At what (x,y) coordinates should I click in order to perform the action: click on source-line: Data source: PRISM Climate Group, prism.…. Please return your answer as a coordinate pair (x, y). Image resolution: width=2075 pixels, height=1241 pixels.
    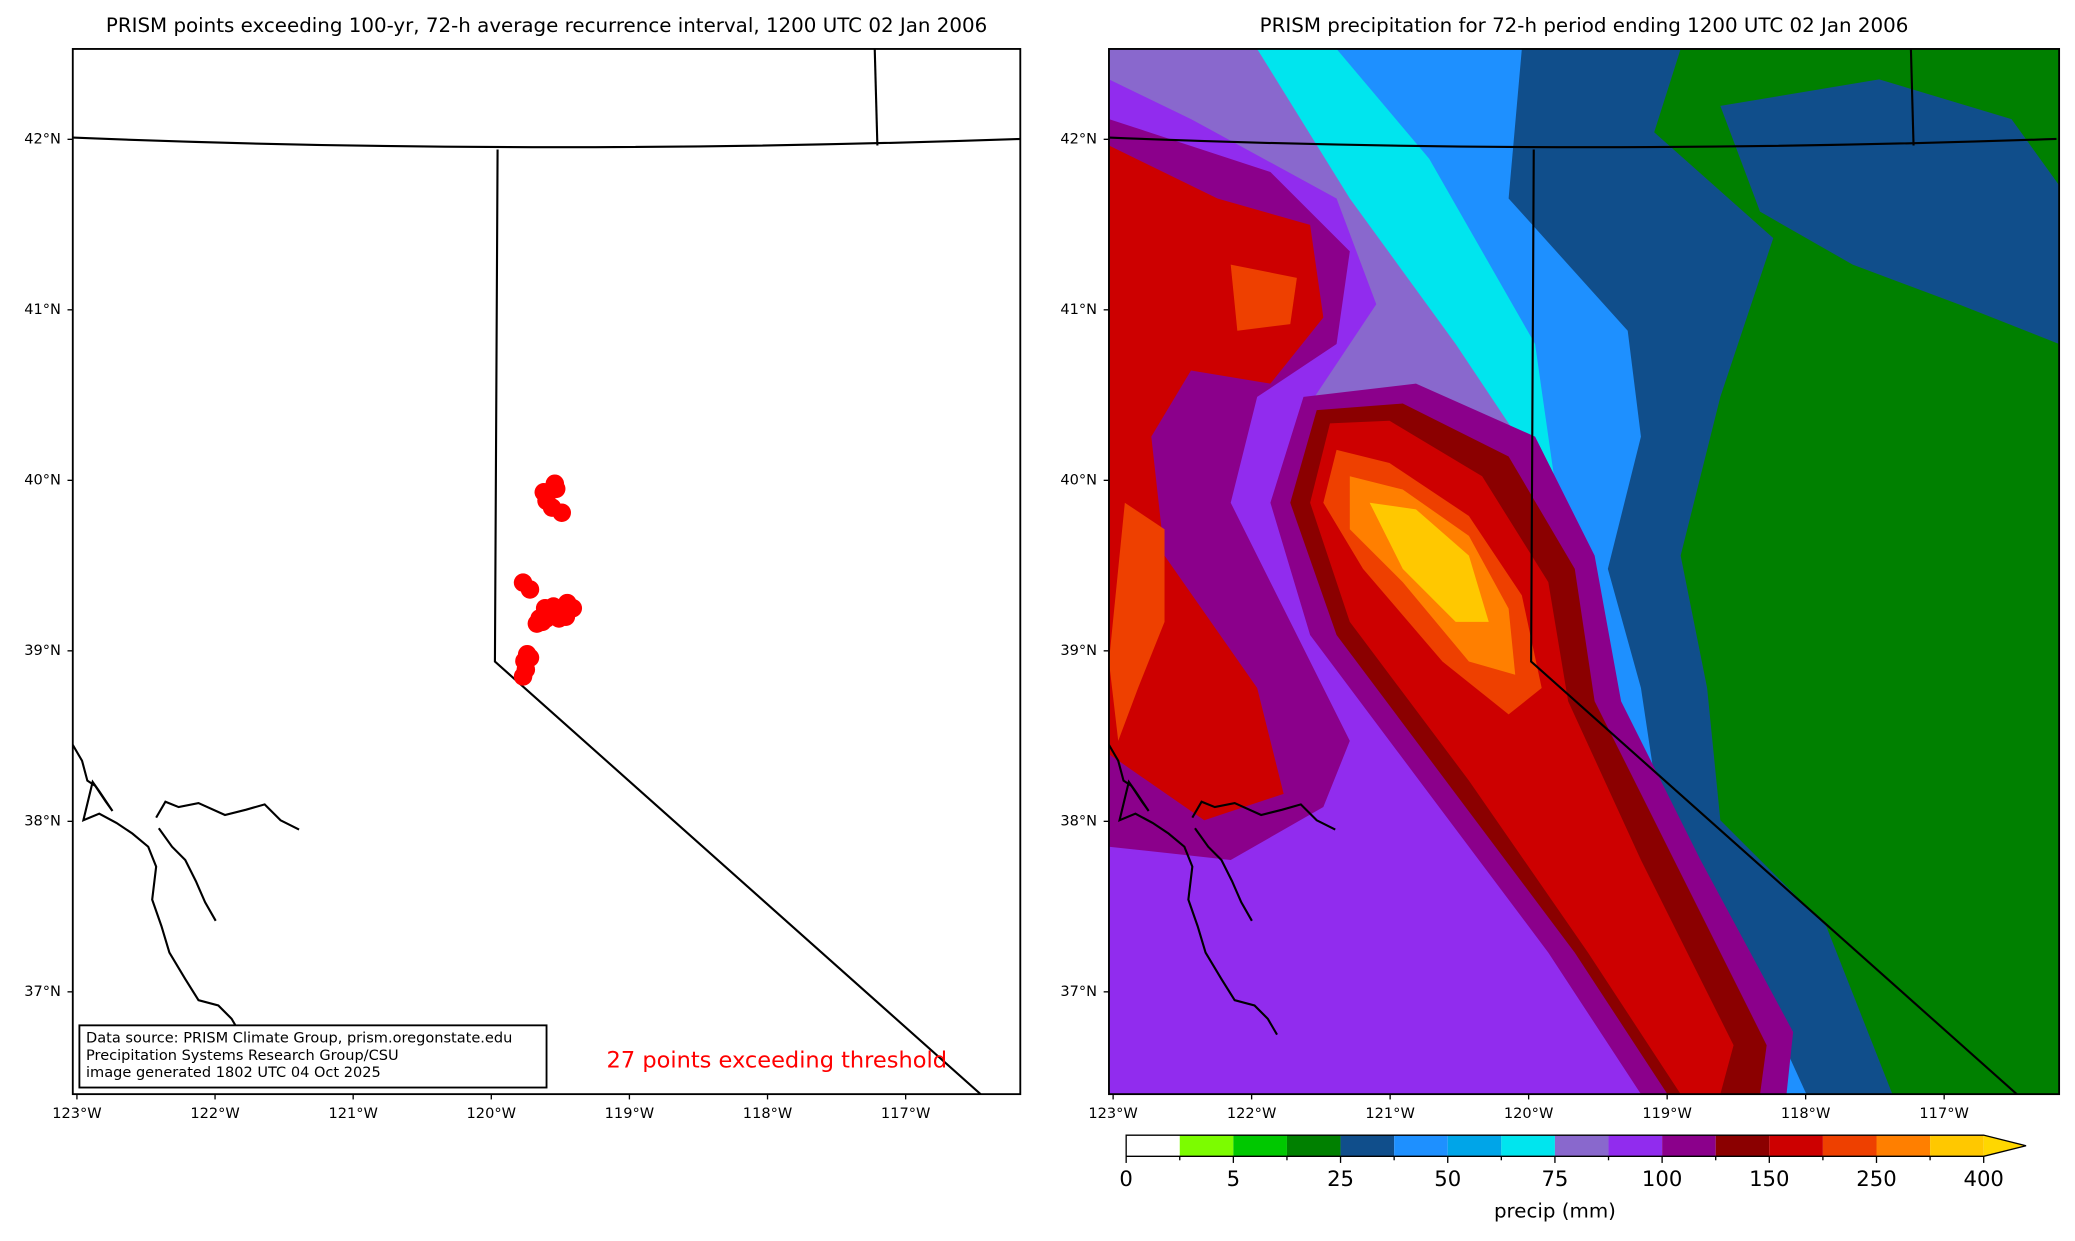
    Looking at the image, I should click on (299, 1038).